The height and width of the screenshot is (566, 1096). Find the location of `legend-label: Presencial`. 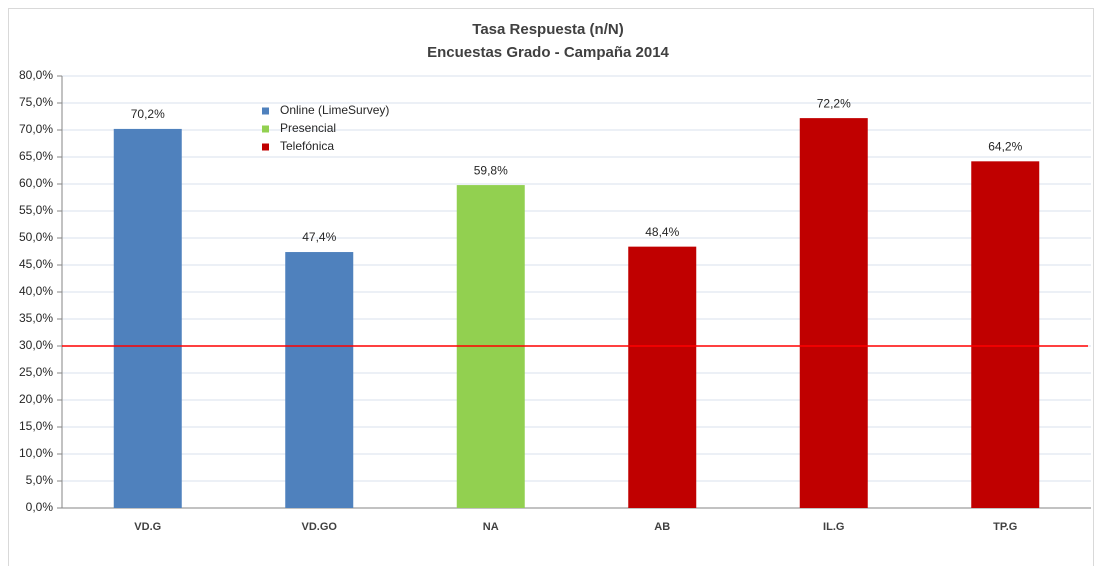

legend-label: Presencial is located at coordinates (308, 128).